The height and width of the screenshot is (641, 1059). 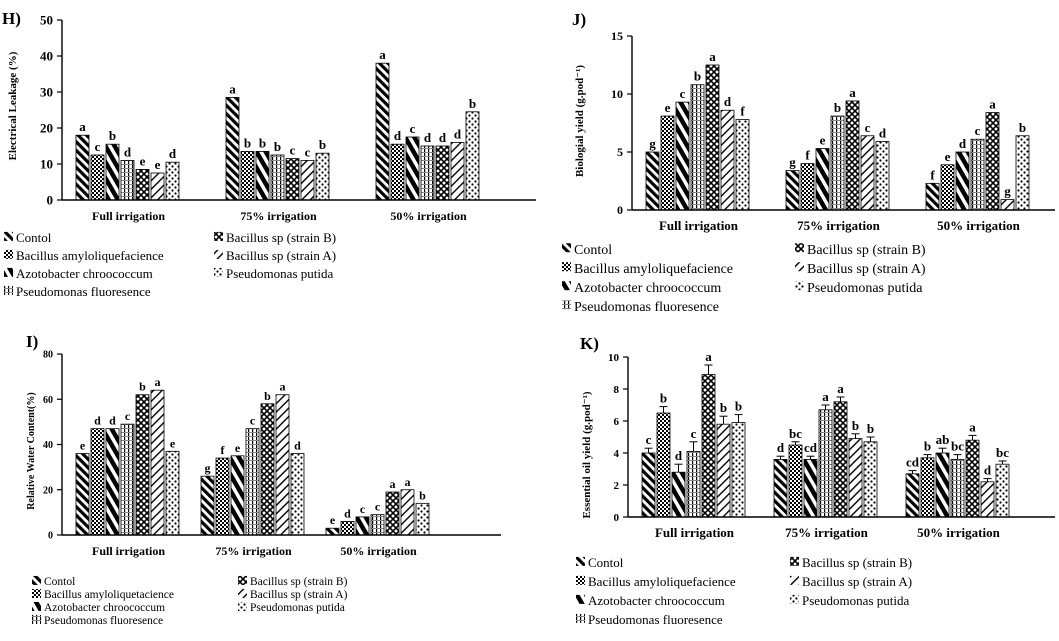 What do you see at coordinates (837, 137) in the screenshot?
I see `bars` at bounding box center [837, 137].